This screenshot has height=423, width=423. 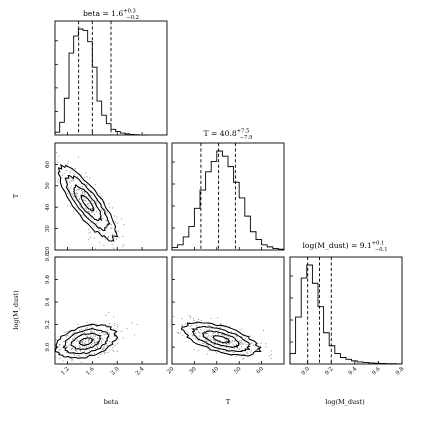 I want to click on title-minus-error: −7.9, so click(x=246, y=138).